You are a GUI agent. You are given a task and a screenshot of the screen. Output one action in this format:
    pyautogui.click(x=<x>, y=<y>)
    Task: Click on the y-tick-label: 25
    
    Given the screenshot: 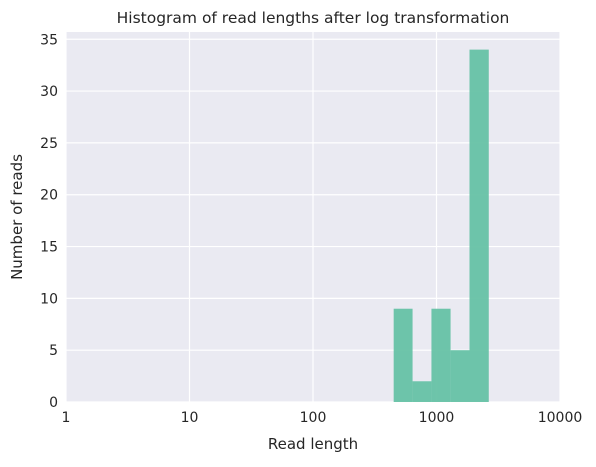 What is the action you would take?
    pyautogui.click(x=49, y=144)
    